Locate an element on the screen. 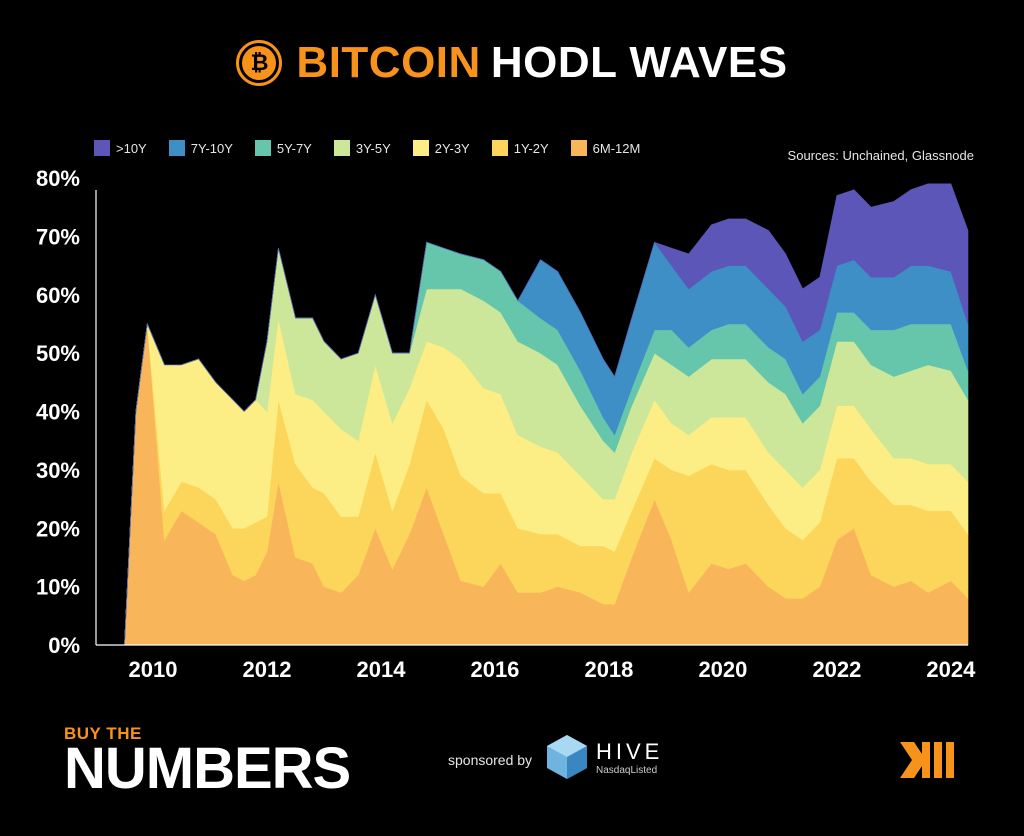 Image resolution: width=1024 pixels, height=836 pixels. y-tick-label: 0% is located at coordinates (64, 645).